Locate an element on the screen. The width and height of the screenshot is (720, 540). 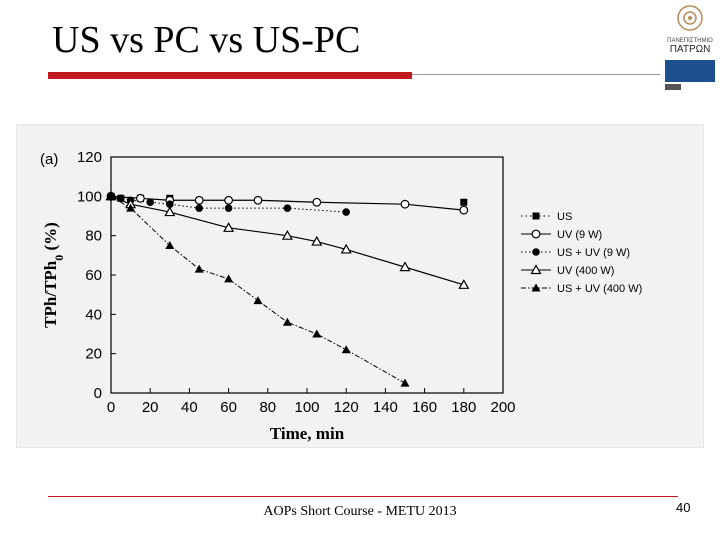
y-tick-label: 0 is located at coordinates (98, 393).